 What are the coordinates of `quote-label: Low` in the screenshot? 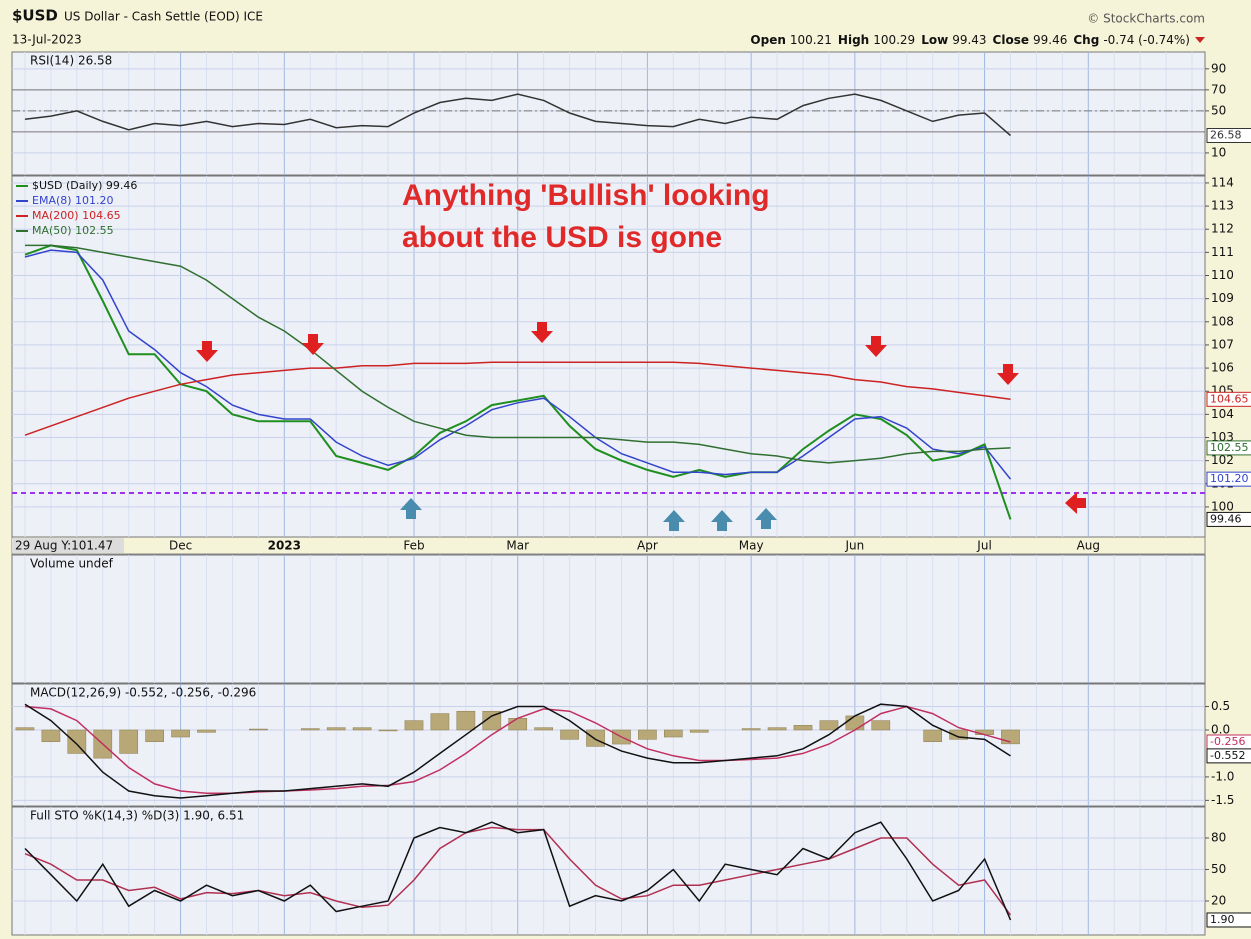 It's located at (934, 40).